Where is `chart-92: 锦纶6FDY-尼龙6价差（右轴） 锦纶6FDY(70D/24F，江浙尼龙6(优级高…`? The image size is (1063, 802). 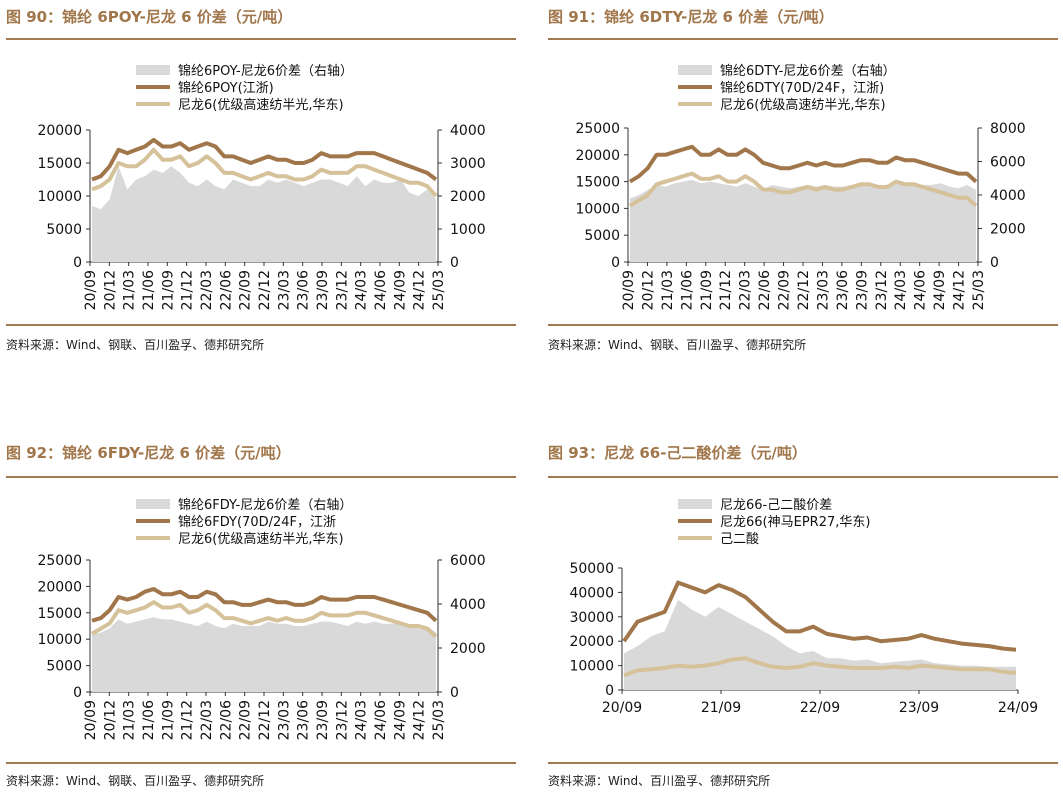
chart-92: 锦纶6FDY-尼龙6价差（右轴） 锦纶6FDY(70D/24F，江浙尼龙6(优级高… is located at coordinates (261, 619).